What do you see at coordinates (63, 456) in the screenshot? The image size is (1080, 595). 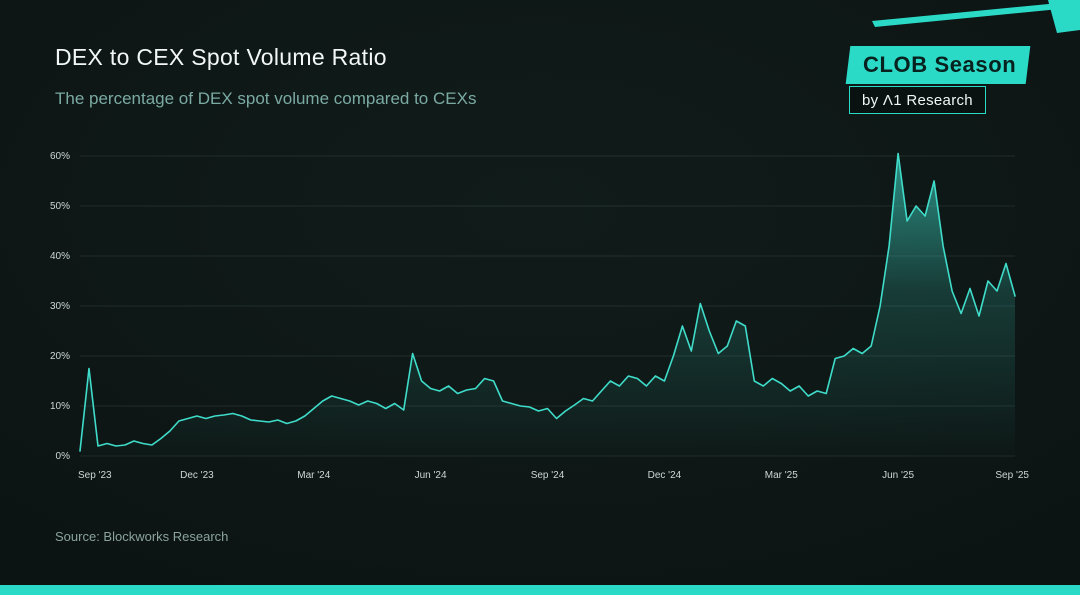 I see `svg-text: 0%` at bounding box center [63, 456].